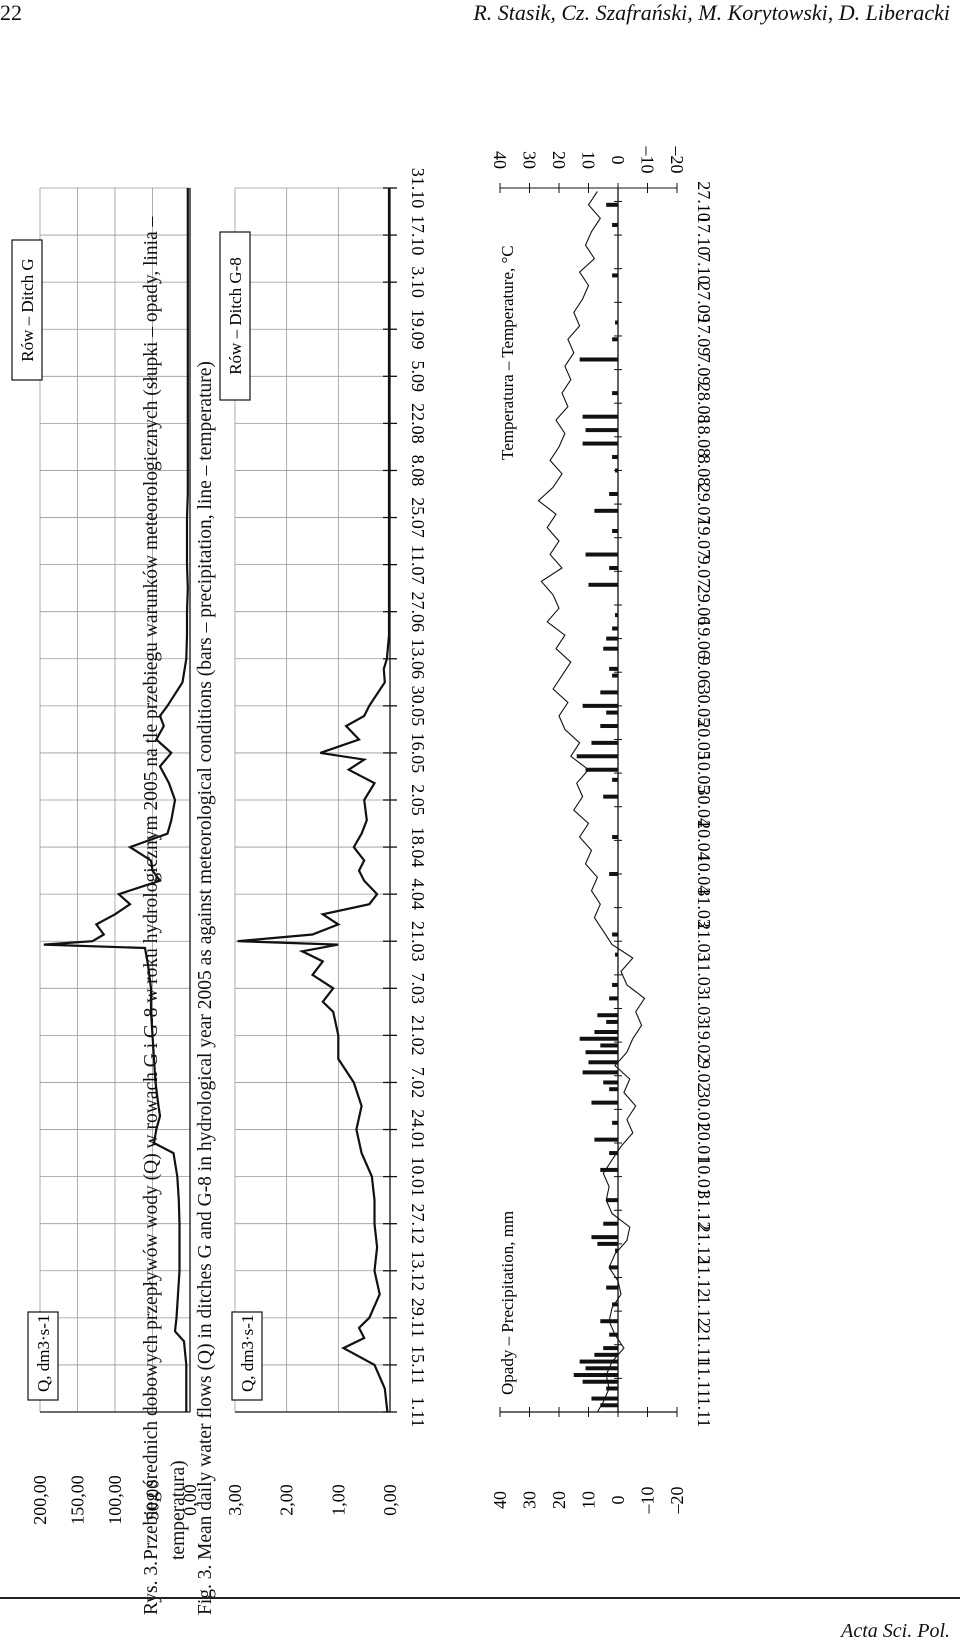  I want to click on footer-rule, so click(480, 1598).